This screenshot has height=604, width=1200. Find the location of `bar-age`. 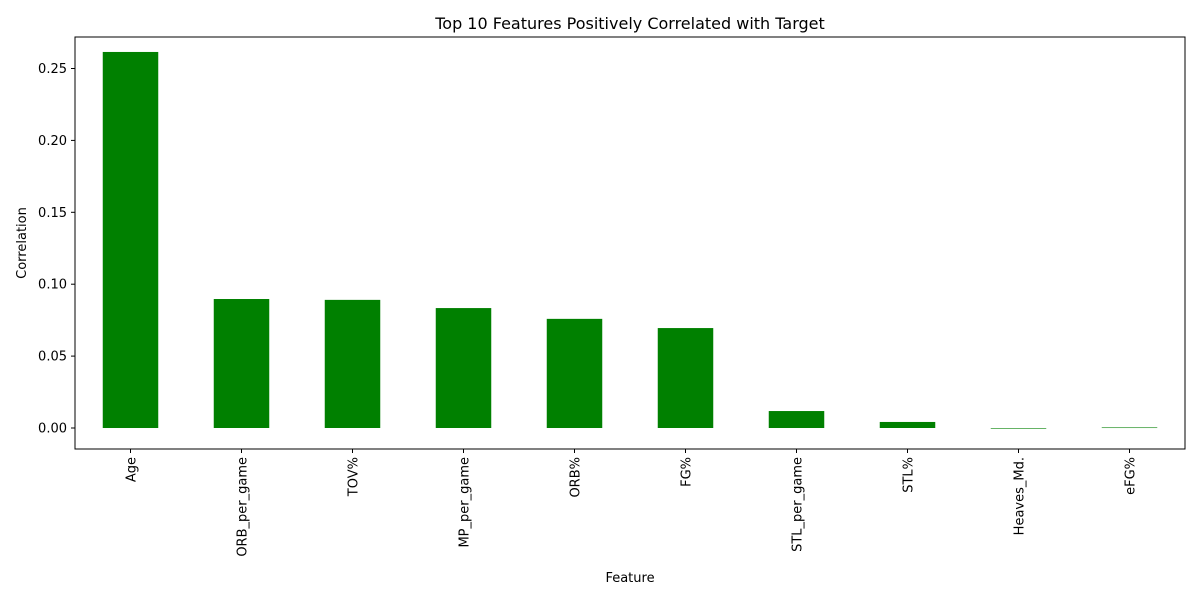

bar-age is located at coordinates (130, 240).